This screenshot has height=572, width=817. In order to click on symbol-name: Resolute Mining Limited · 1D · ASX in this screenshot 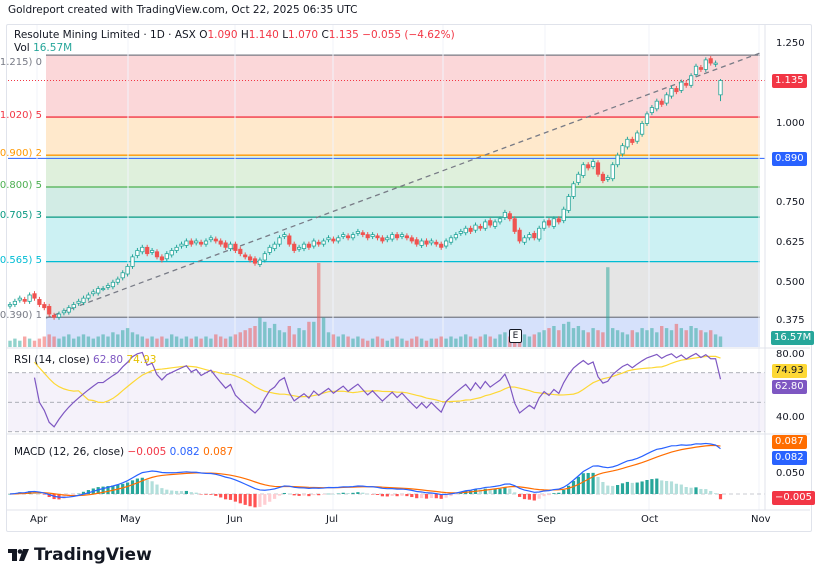, I will do `click(105, 35)`.